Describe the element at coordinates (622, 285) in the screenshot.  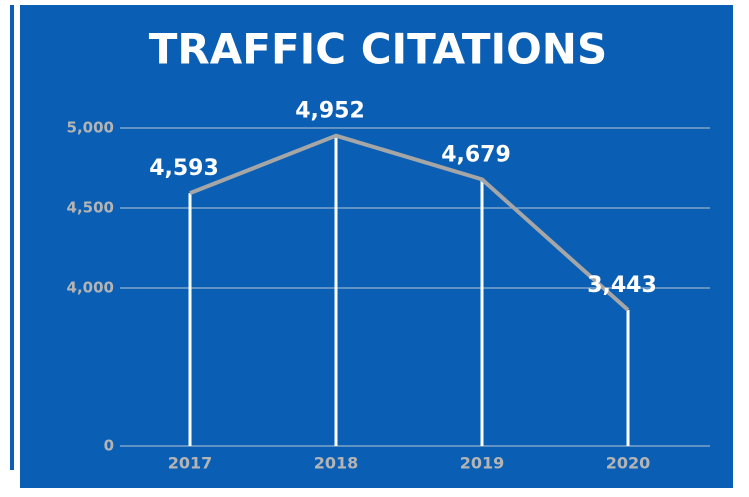
I see `data-label: 3,443` at that location.